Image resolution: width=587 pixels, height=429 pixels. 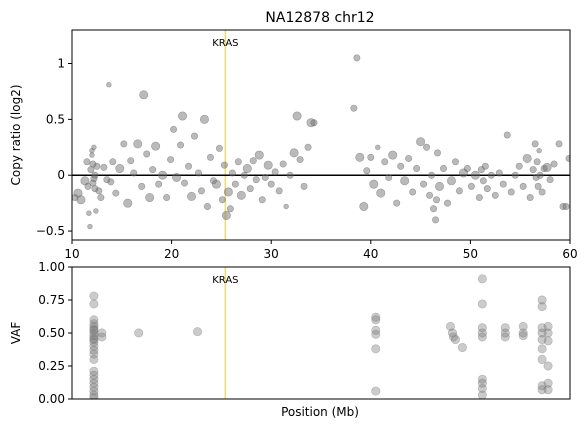 What do you see at coordinates (16, 134) in the screenshot?
I see `top-y-axis-label: Copy ratio (log2)` at bounding box center [16, 134].